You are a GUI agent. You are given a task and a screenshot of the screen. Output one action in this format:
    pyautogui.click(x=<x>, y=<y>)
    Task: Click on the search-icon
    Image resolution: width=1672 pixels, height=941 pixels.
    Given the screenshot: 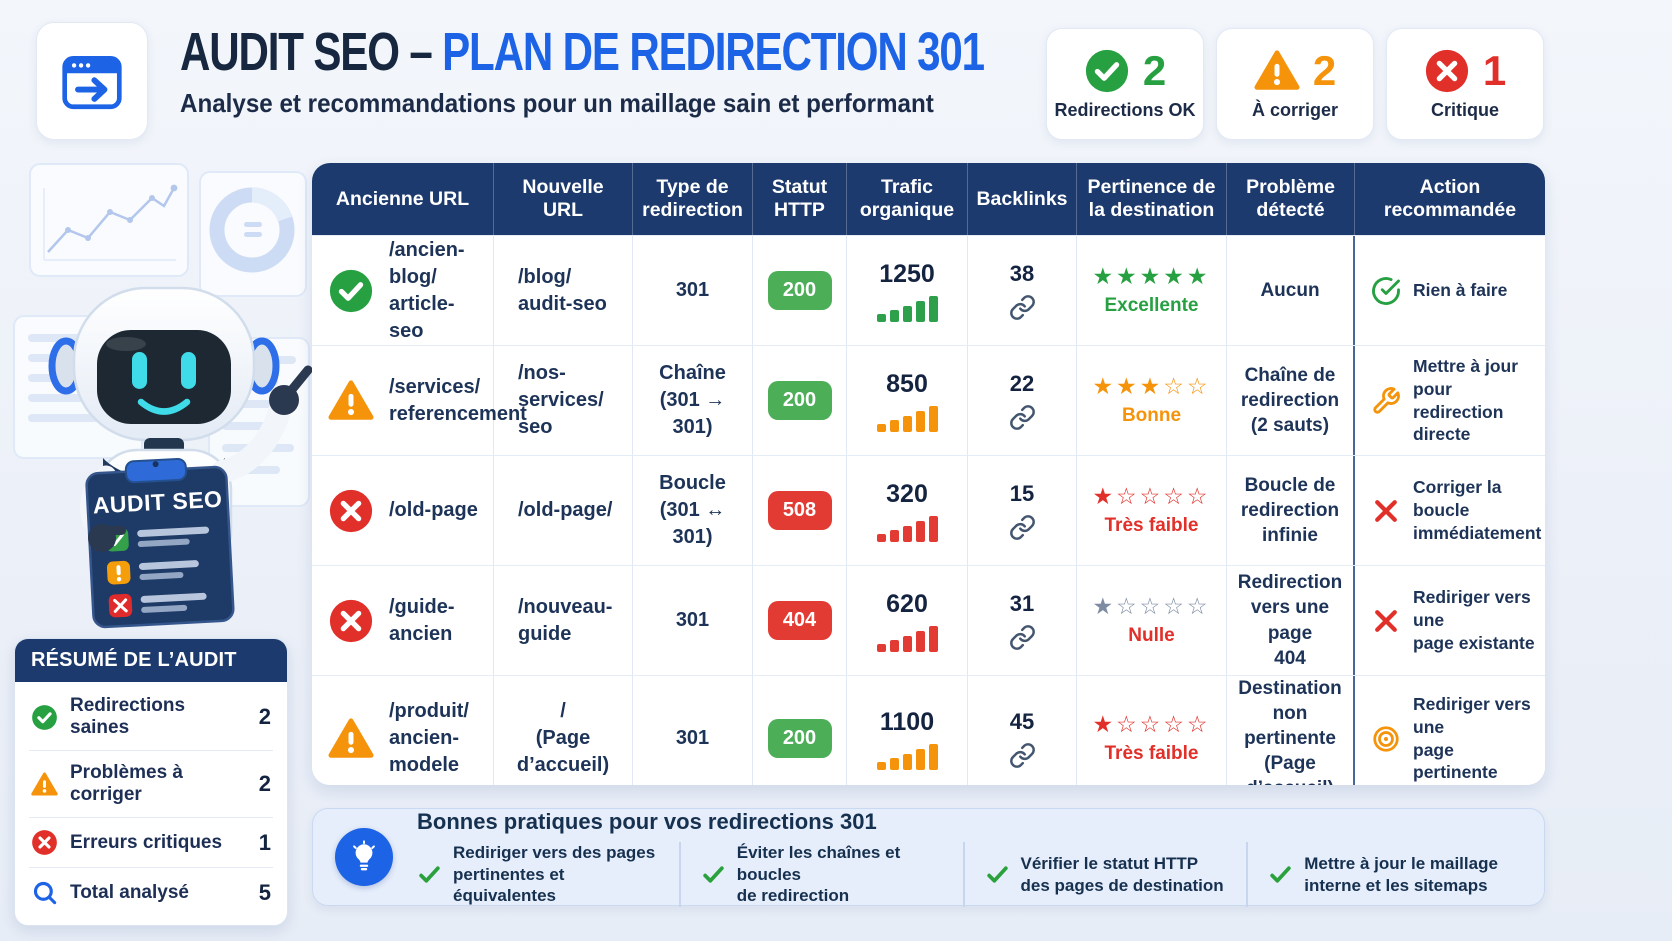 What is the action you would take?
    pyautogui.click(x=45, y=893)
    